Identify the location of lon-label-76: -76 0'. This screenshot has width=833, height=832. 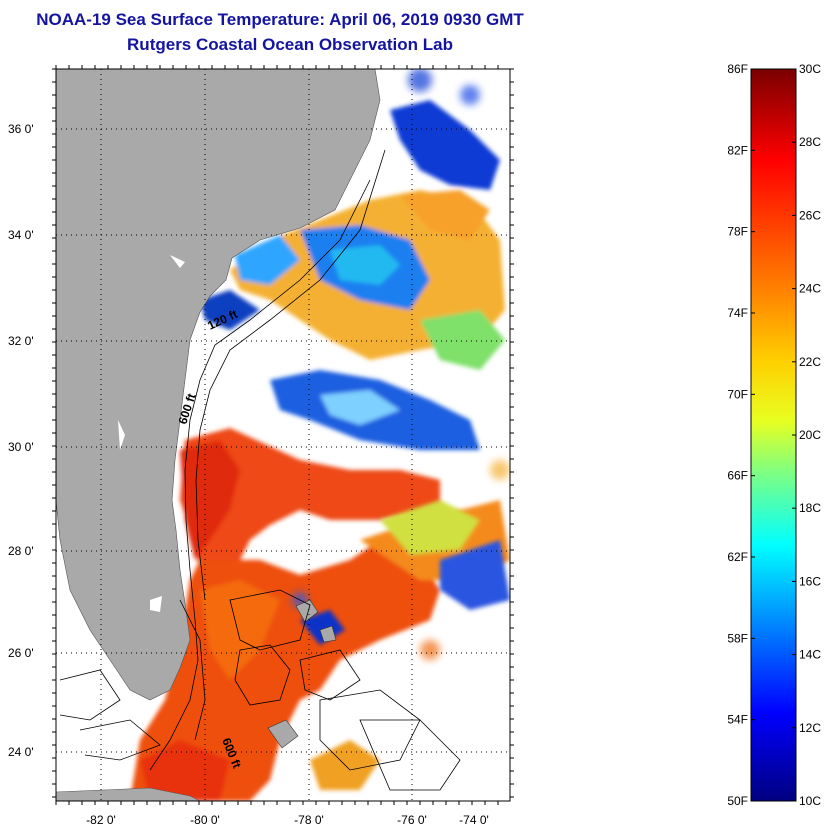
(412, 820).